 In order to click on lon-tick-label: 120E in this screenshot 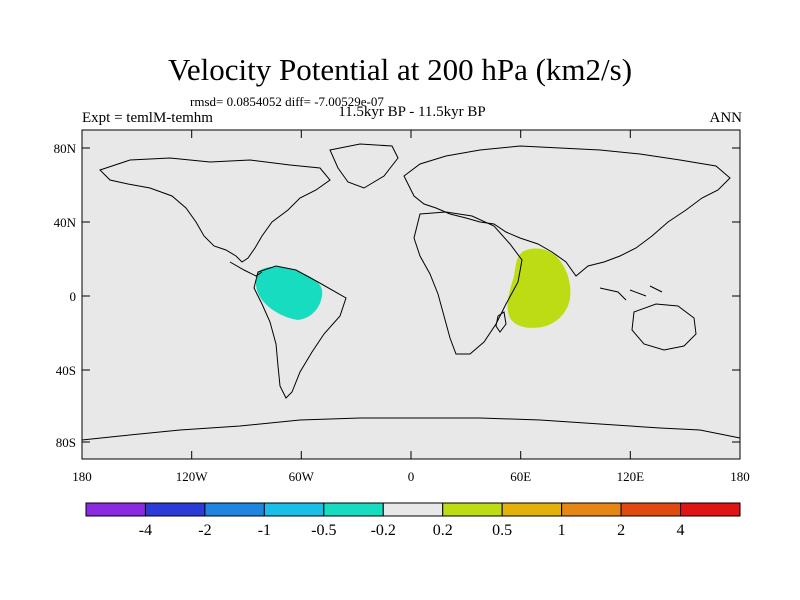, I will do `click(631, 476)`.